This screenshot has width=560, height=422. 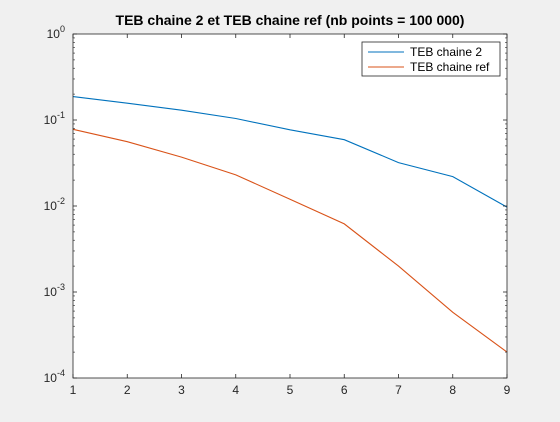 I want to click on x-tick-label: 9, so click(x=507, y=390).